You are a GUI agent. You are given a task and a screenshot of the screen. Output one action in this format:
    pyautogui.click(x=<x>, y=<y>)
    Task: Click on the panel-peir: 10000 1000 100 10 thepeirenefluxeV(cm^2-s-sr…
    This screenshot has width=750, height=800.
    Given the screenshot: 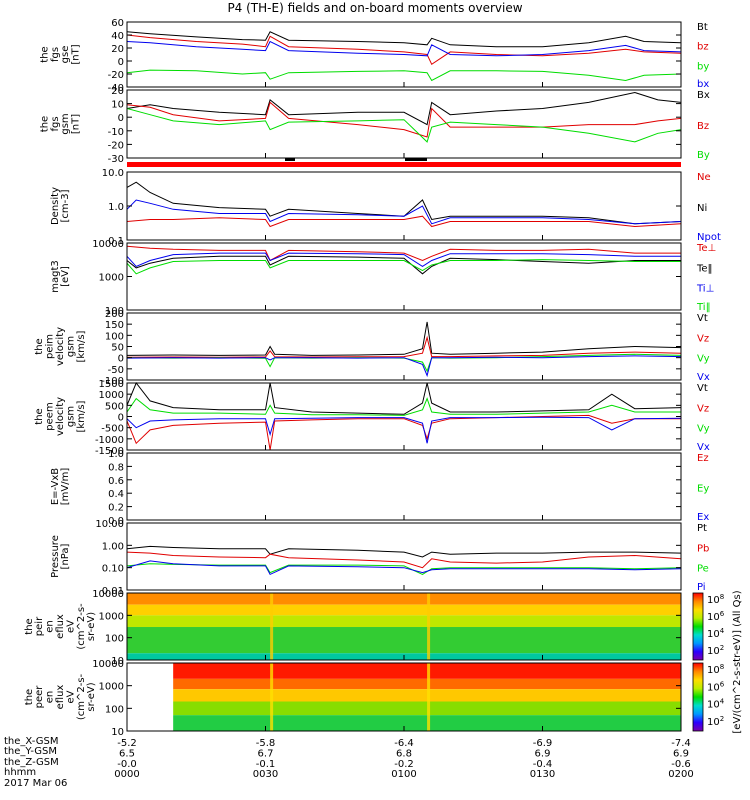 What is the action you would take?
    pyautogui.click(x=353, y=628)
    